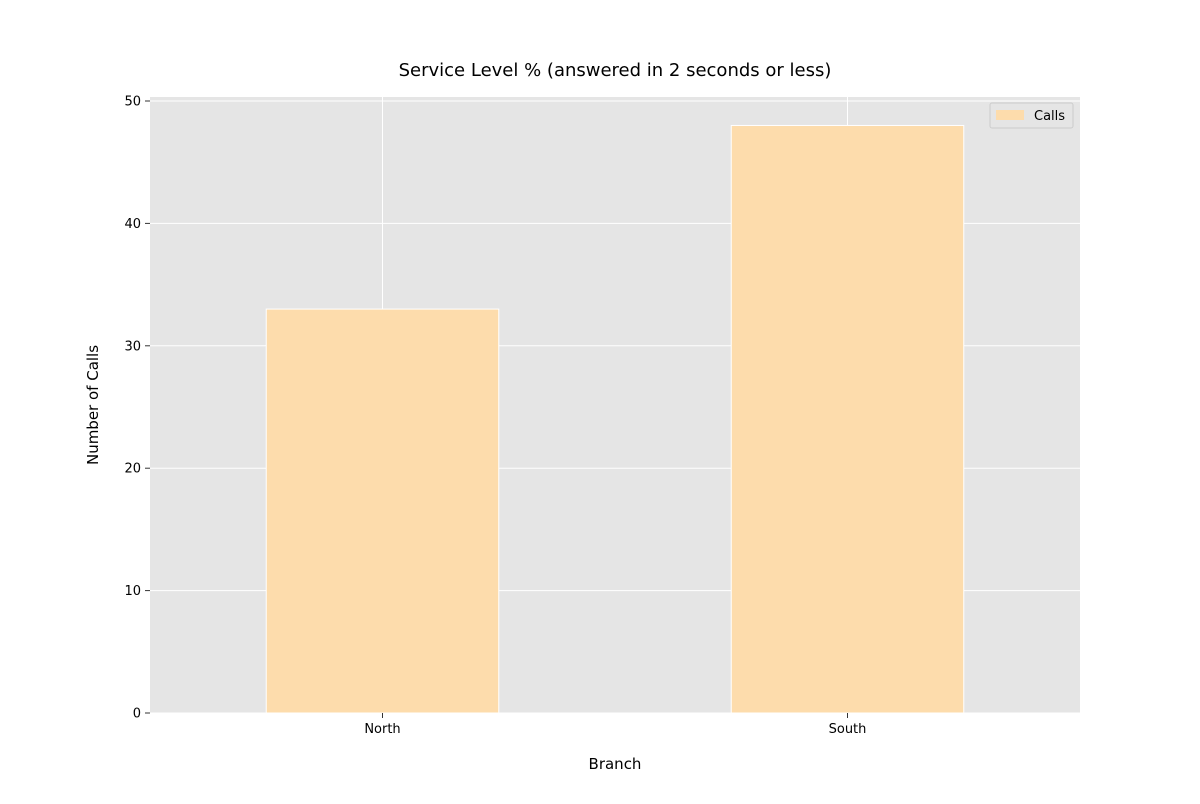 The image size is (1200, 804). What do you see at coordinates (132, 469) in the screenshot?
I see `y-tick-label: 20` at bounding box center [132, 469].